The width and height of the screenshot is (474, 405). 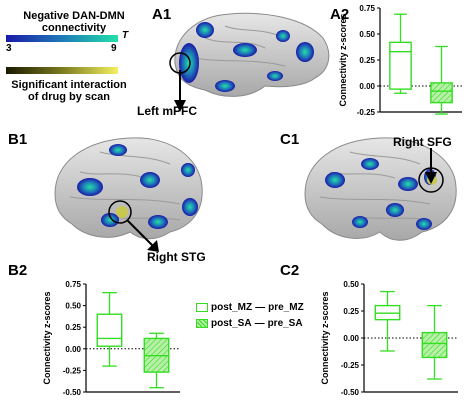 What do you see at coordinates (286, 307) in the screenshot?
I see `legend-label-pre-mz: pre_MZ` at bounding box center [286, 307].